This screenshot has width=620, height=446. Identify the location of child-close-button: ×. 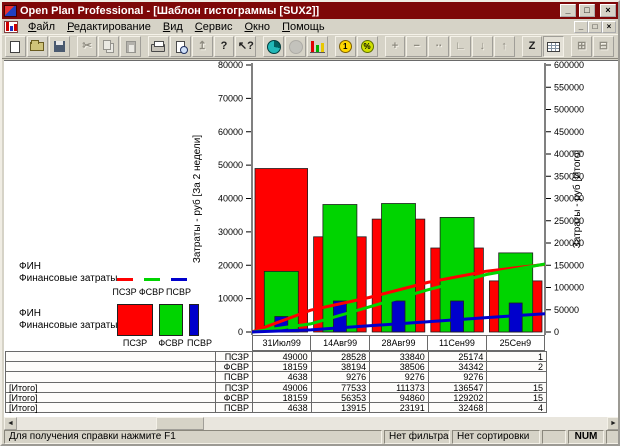
(609, 26).